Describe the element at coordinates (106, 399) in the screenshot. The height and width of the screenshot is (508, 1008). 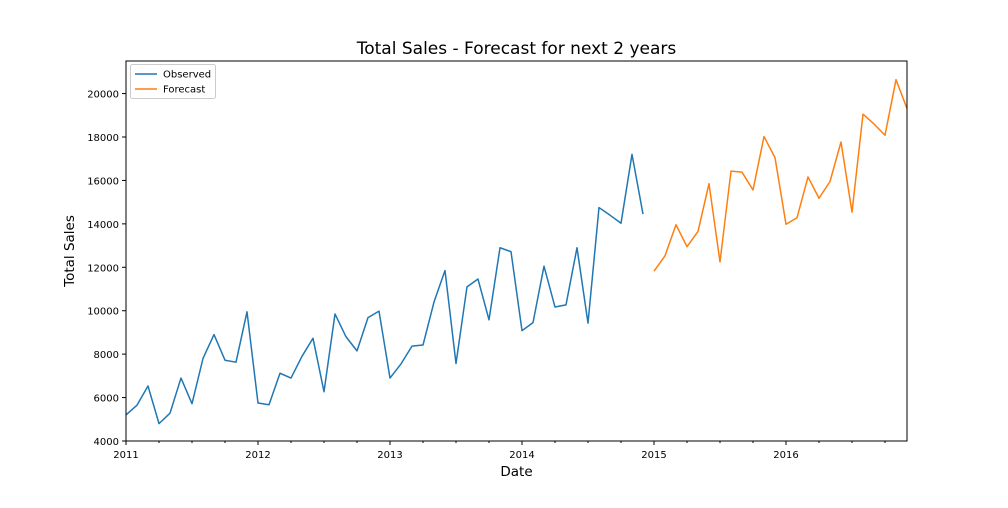
I see `y-tick-label: 6000` at that location.